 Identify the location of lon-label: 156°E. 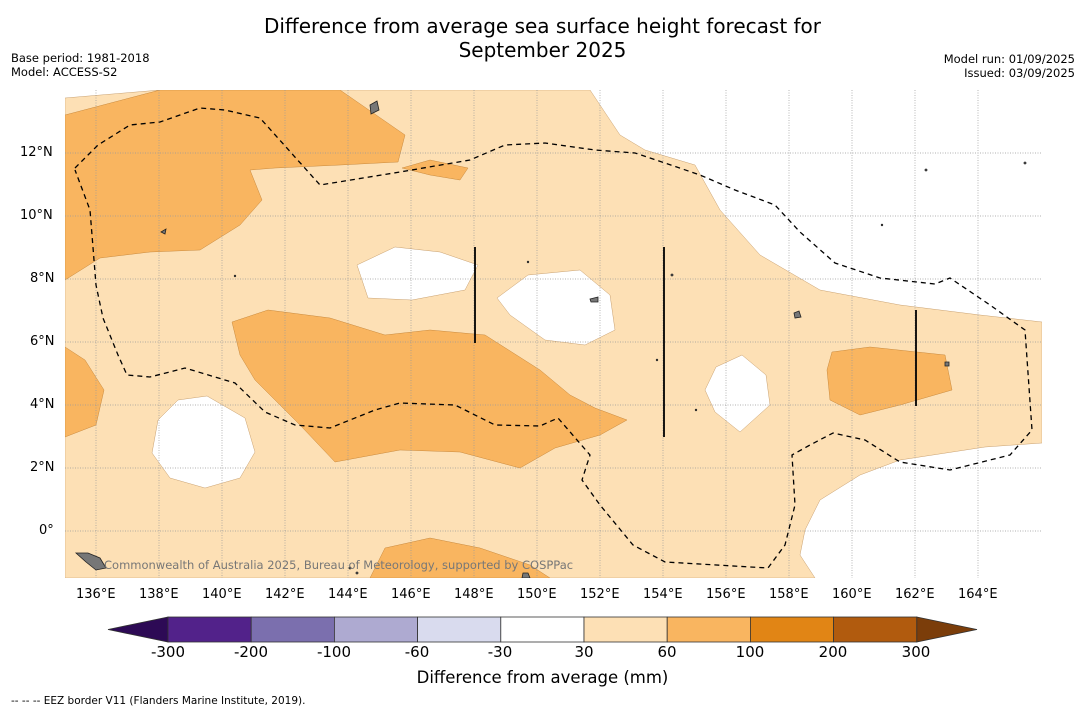
(726, 594).